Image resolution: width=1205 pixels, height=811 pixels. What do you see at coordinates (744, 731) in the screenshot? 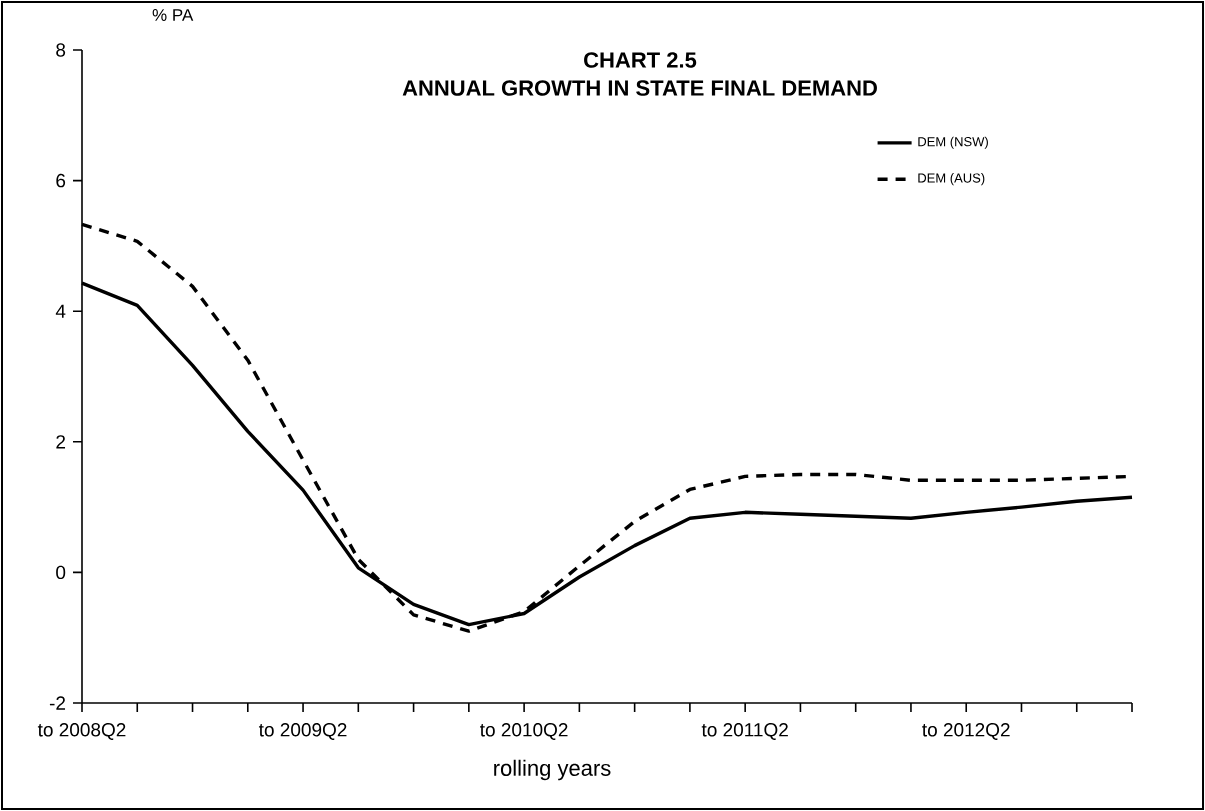
I see `x-tick-label: to 2011Q2` at bounding box center [744, 731].